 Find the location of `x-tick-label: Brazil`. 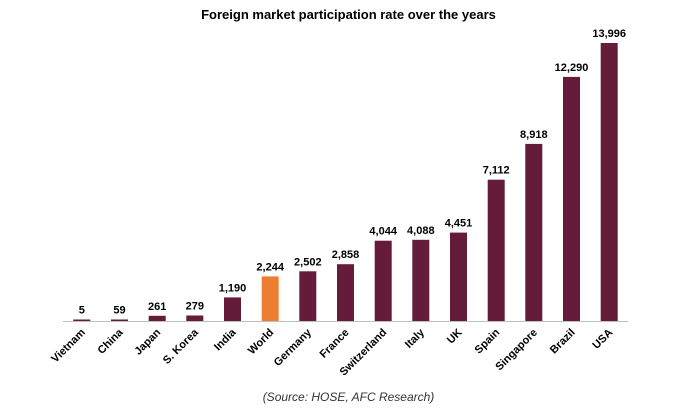

x-tick-label: Brazil is located at coordinates (563, 342).